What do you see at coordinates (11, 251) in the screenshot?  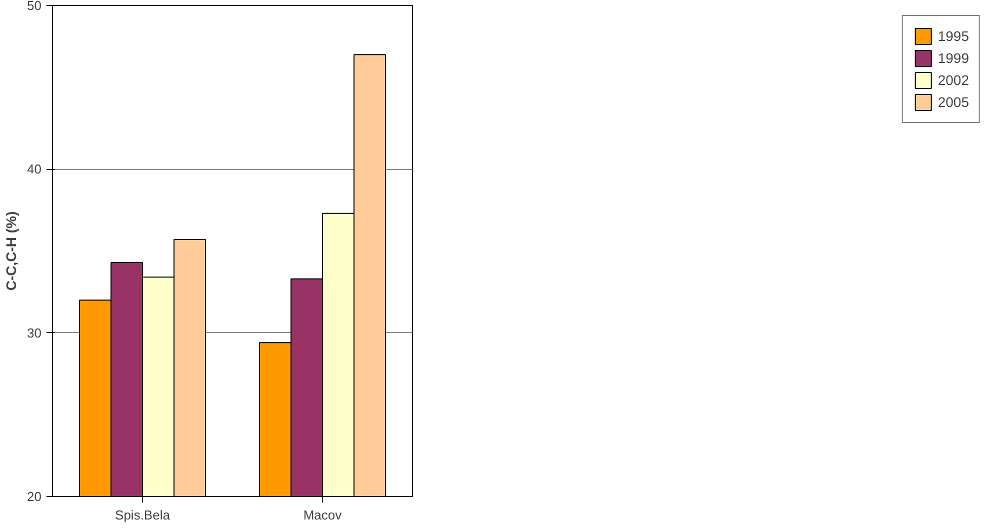 I see `y-axis-title: C-C,C-H (%)` at bounding box center [11, 251].